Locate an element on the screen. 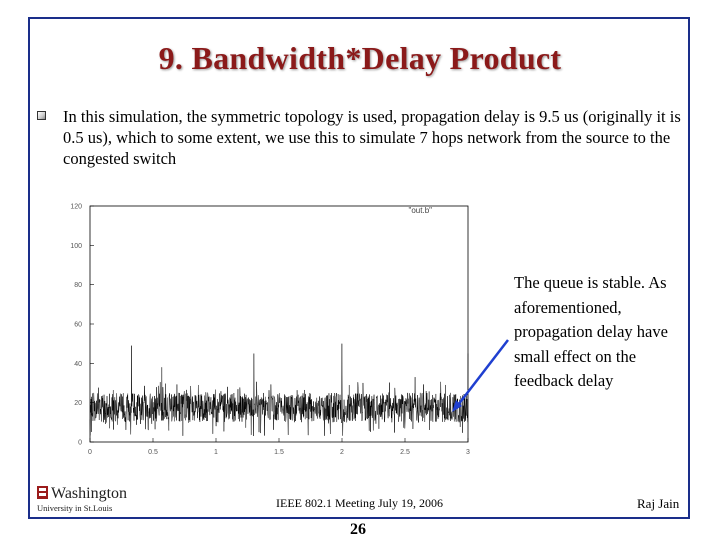 Image resolution: width=720 pixels, height=540 pixels. y-tick-label: 0 is located at coordinates (80, 443).